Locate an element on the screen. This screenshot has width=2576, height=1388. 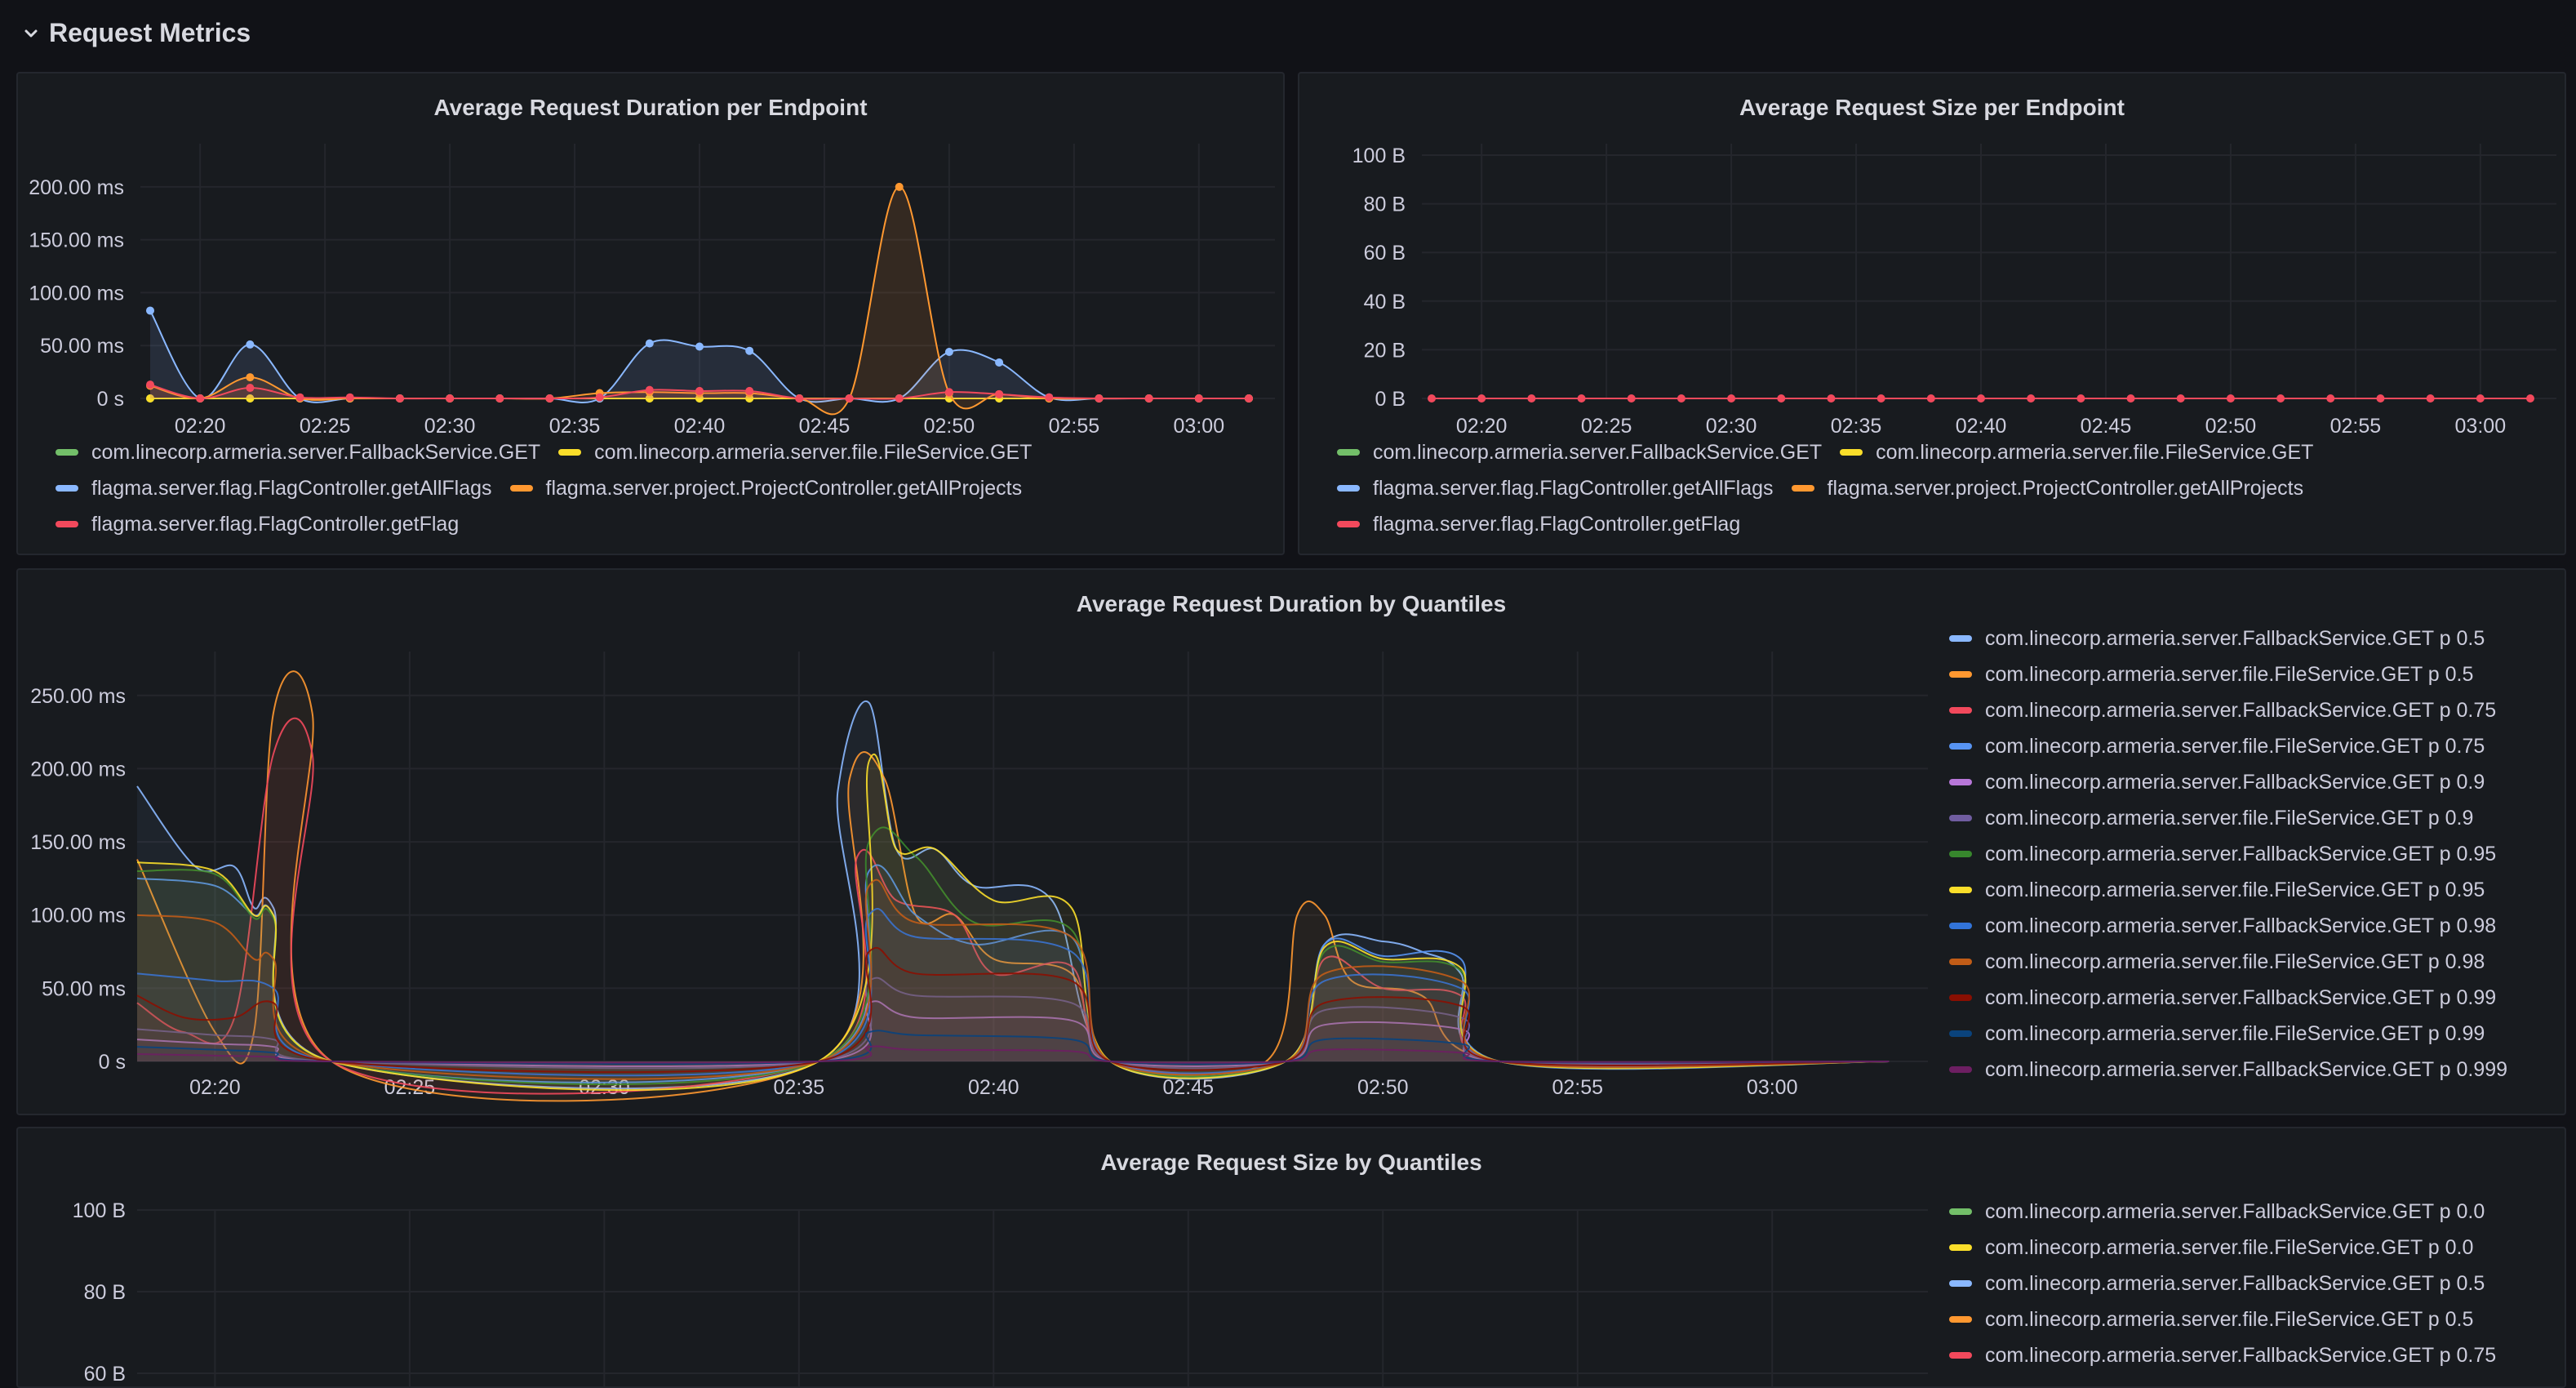
x-tick-label: 02:40 is located at coordinates (1981, 427).